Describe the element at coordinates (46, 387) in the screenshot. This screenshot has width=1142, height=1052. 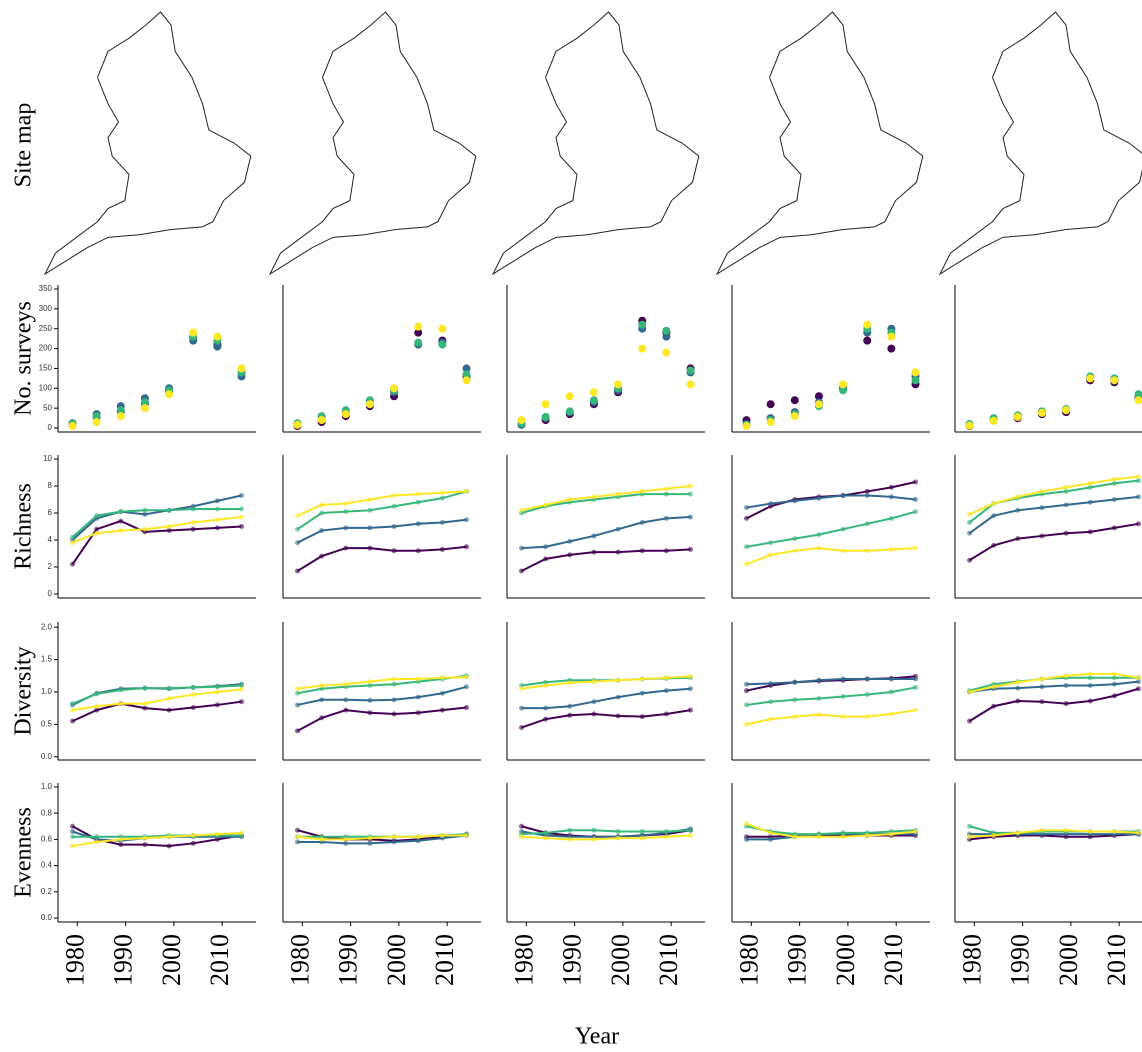
I see `y-tick-label: 100` at that location.